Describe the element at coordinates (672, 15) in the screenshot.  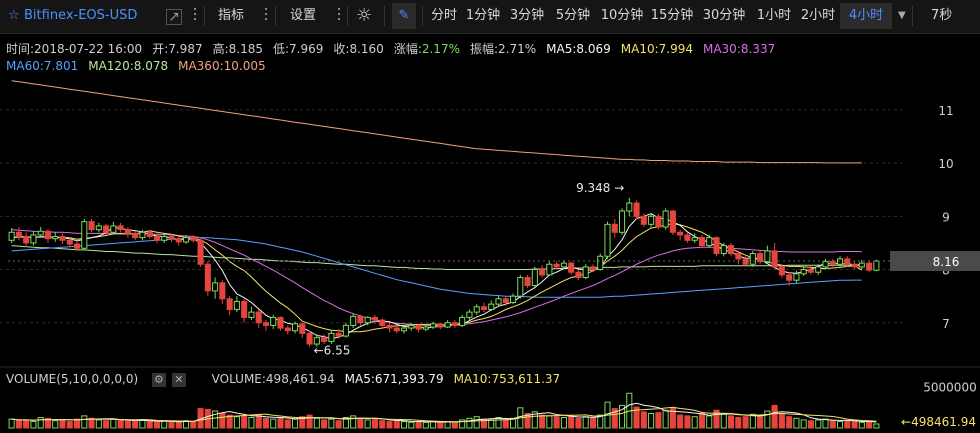
I see `interval-tab: 15分钟` at that location.